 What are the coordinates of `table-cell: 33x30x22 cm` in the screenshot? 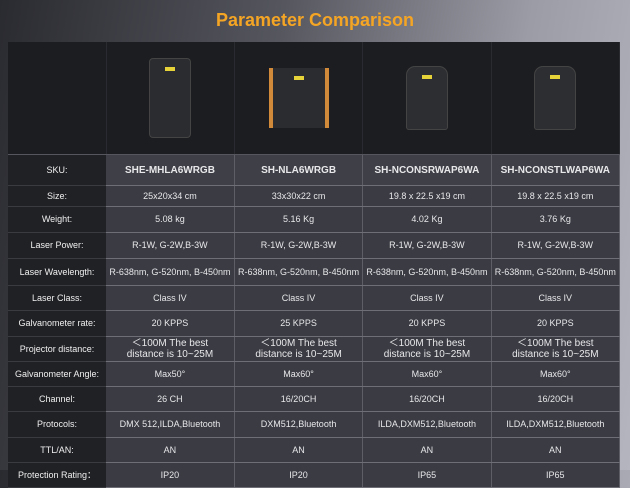 It's located at (299, 196).